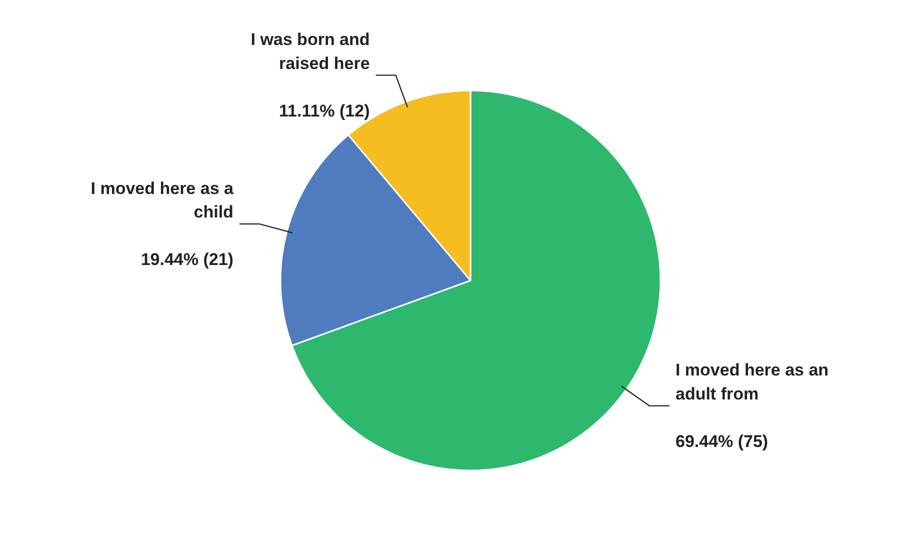 Image resolution: width=909 pixels, height=539 pixels. Describe the element at coordinates (752, 382) in the screenshot. I see `slice-label: I moved here as an adult from` at that location.